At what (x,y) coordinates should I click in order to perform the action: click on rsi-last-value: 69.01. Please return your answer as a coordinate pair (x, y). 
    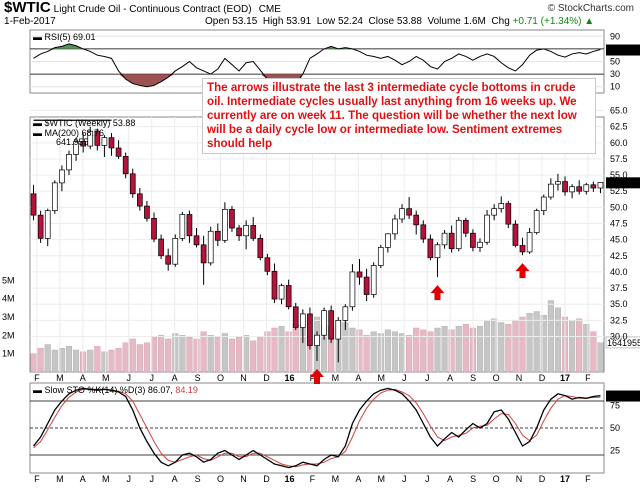
    Looking at the image, I should click on (620, 51).